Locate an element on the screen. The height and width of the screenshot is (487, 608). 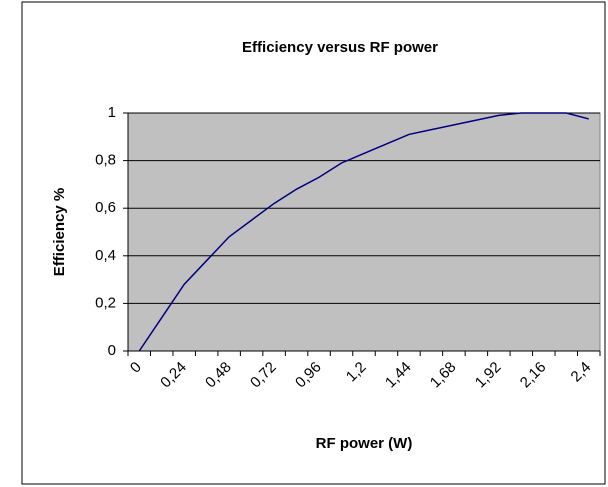
y-tick-label: 0,2 is located at coordinates (105, 302).